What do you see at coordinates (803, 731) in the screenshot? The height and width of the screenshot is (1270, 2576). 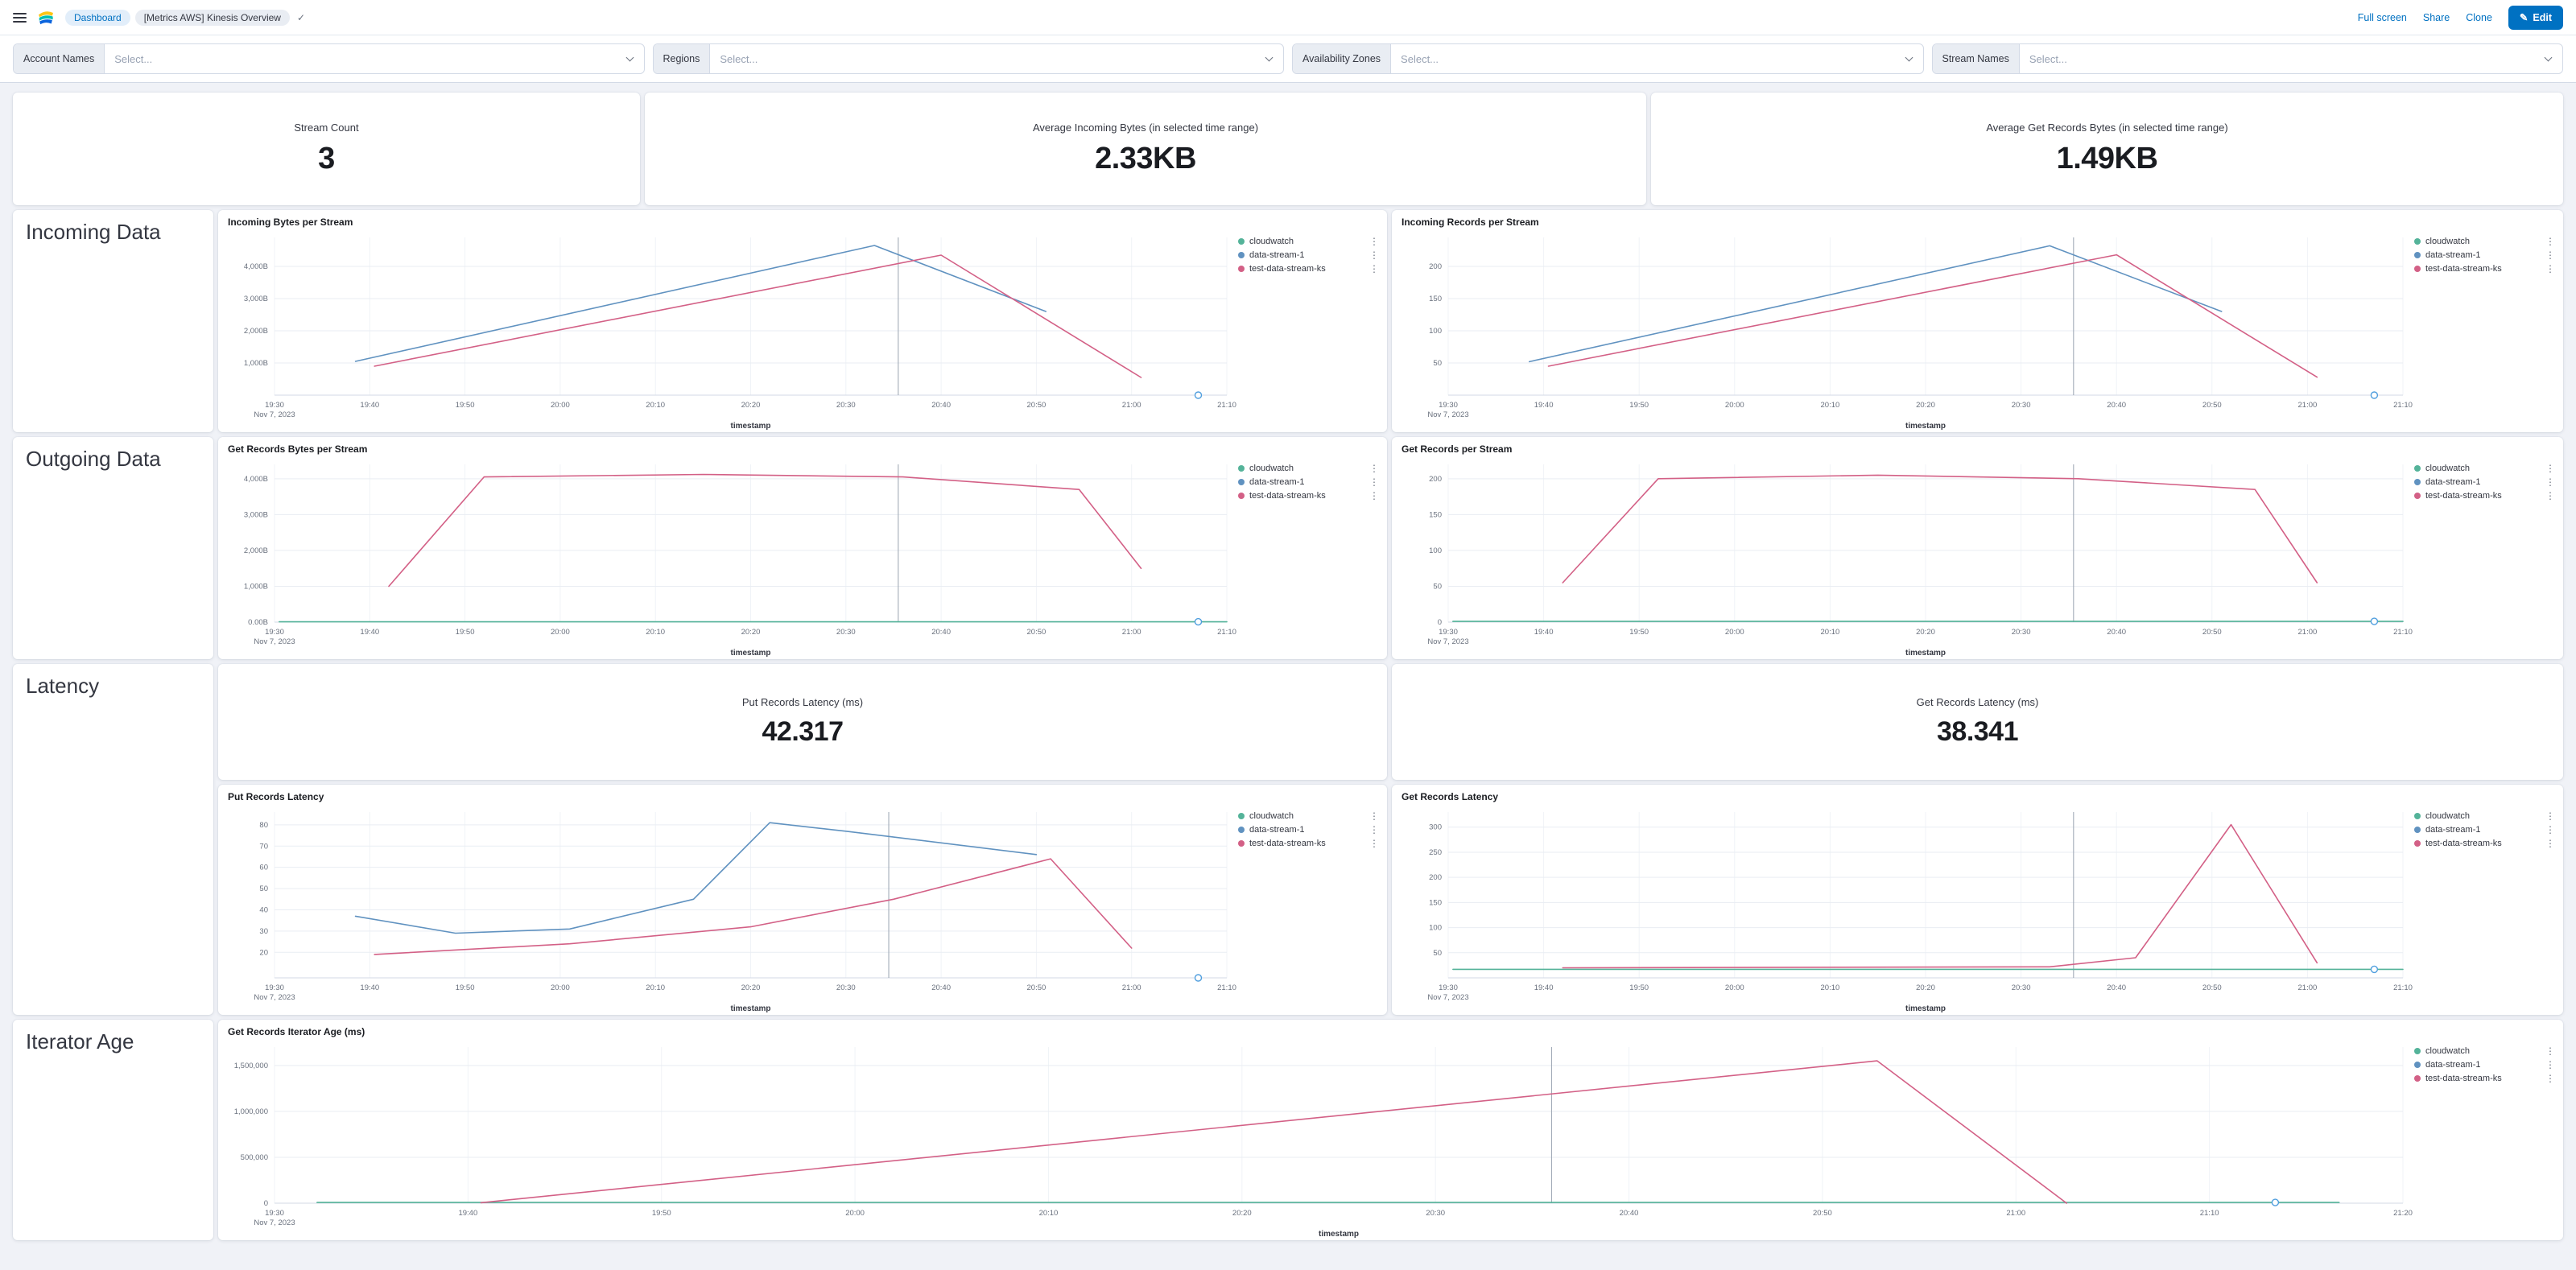 I see `metric-value: 42.317` at bounding box center [803, 731].